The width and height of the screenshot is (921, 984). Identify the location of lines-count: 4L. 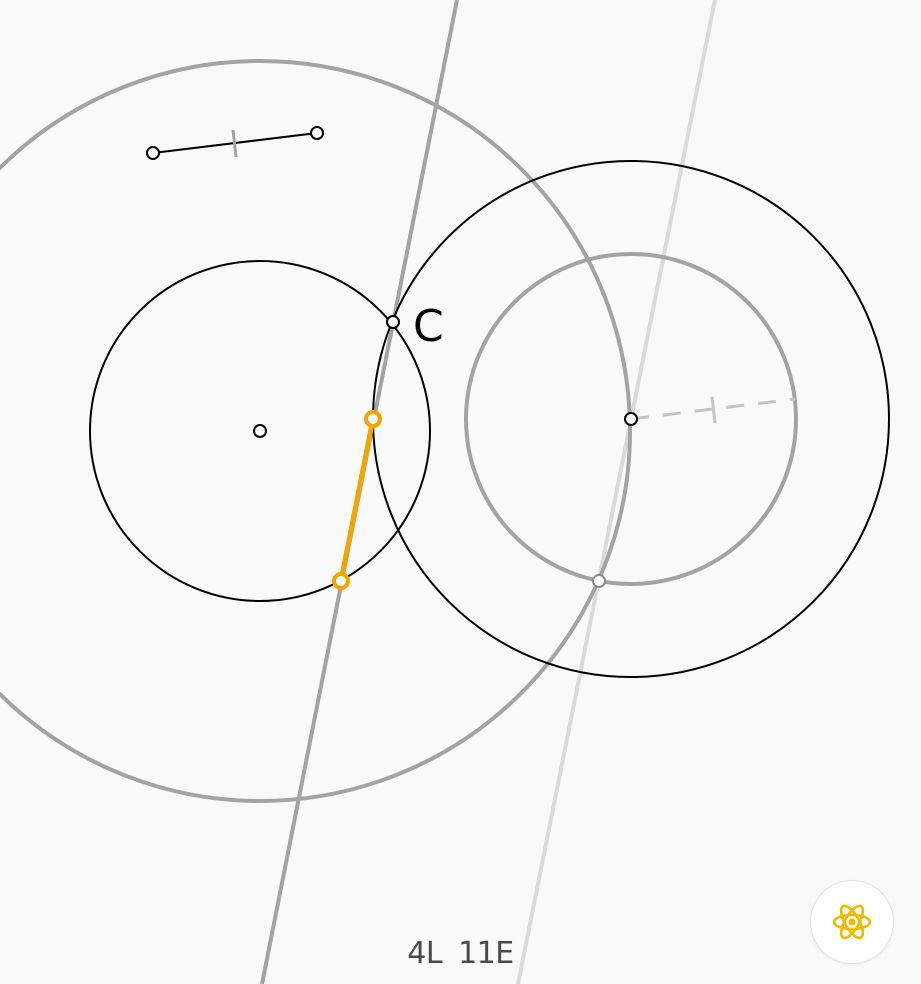
(425, 953).